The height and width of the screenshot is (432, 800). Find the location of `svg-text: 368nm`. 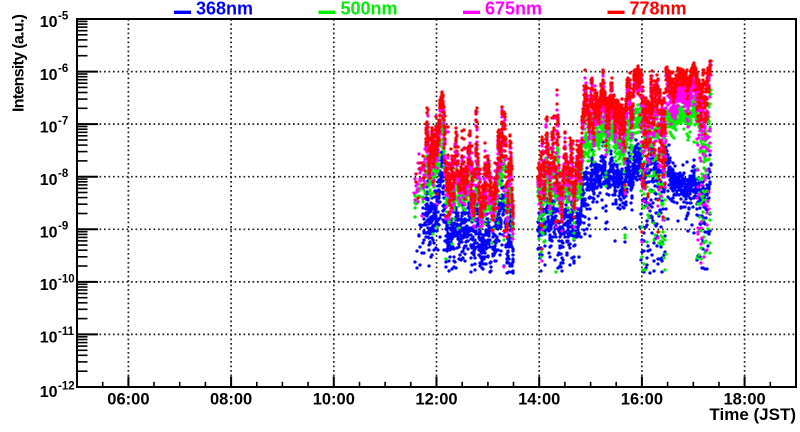

svg-text: 368nm is located at coordinates (224, 9).